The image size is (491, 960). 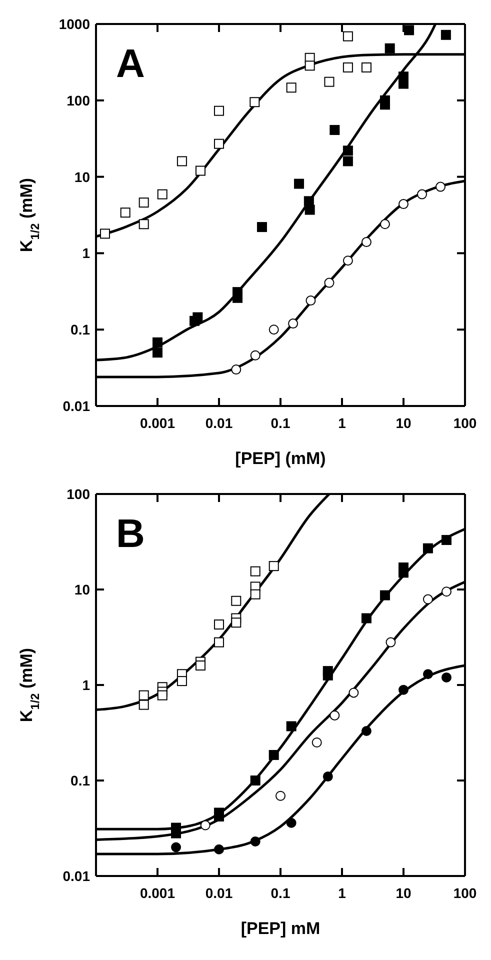 What do you see at coordinates (74, 24) in the screenshot?
I see `y-tick-label: 1000` at bounding box center [74, 24].